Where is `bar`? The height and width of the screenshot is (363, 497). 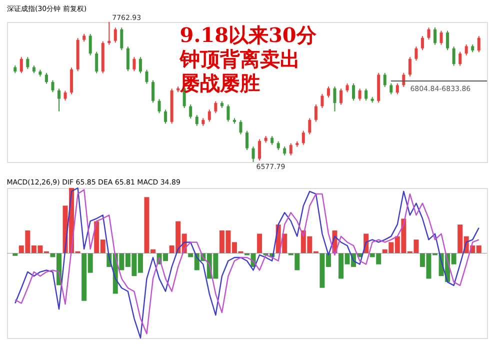 bar is located at coordinates (259, 244).